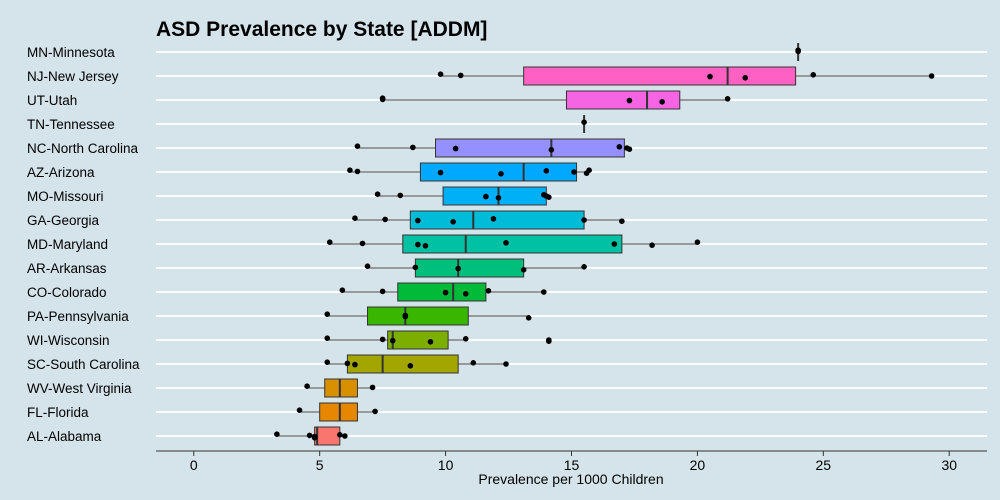 The height and width of the screenshot is (500, 1000). I want to click on y-label: SC-South Carolina, so click(83, 364).